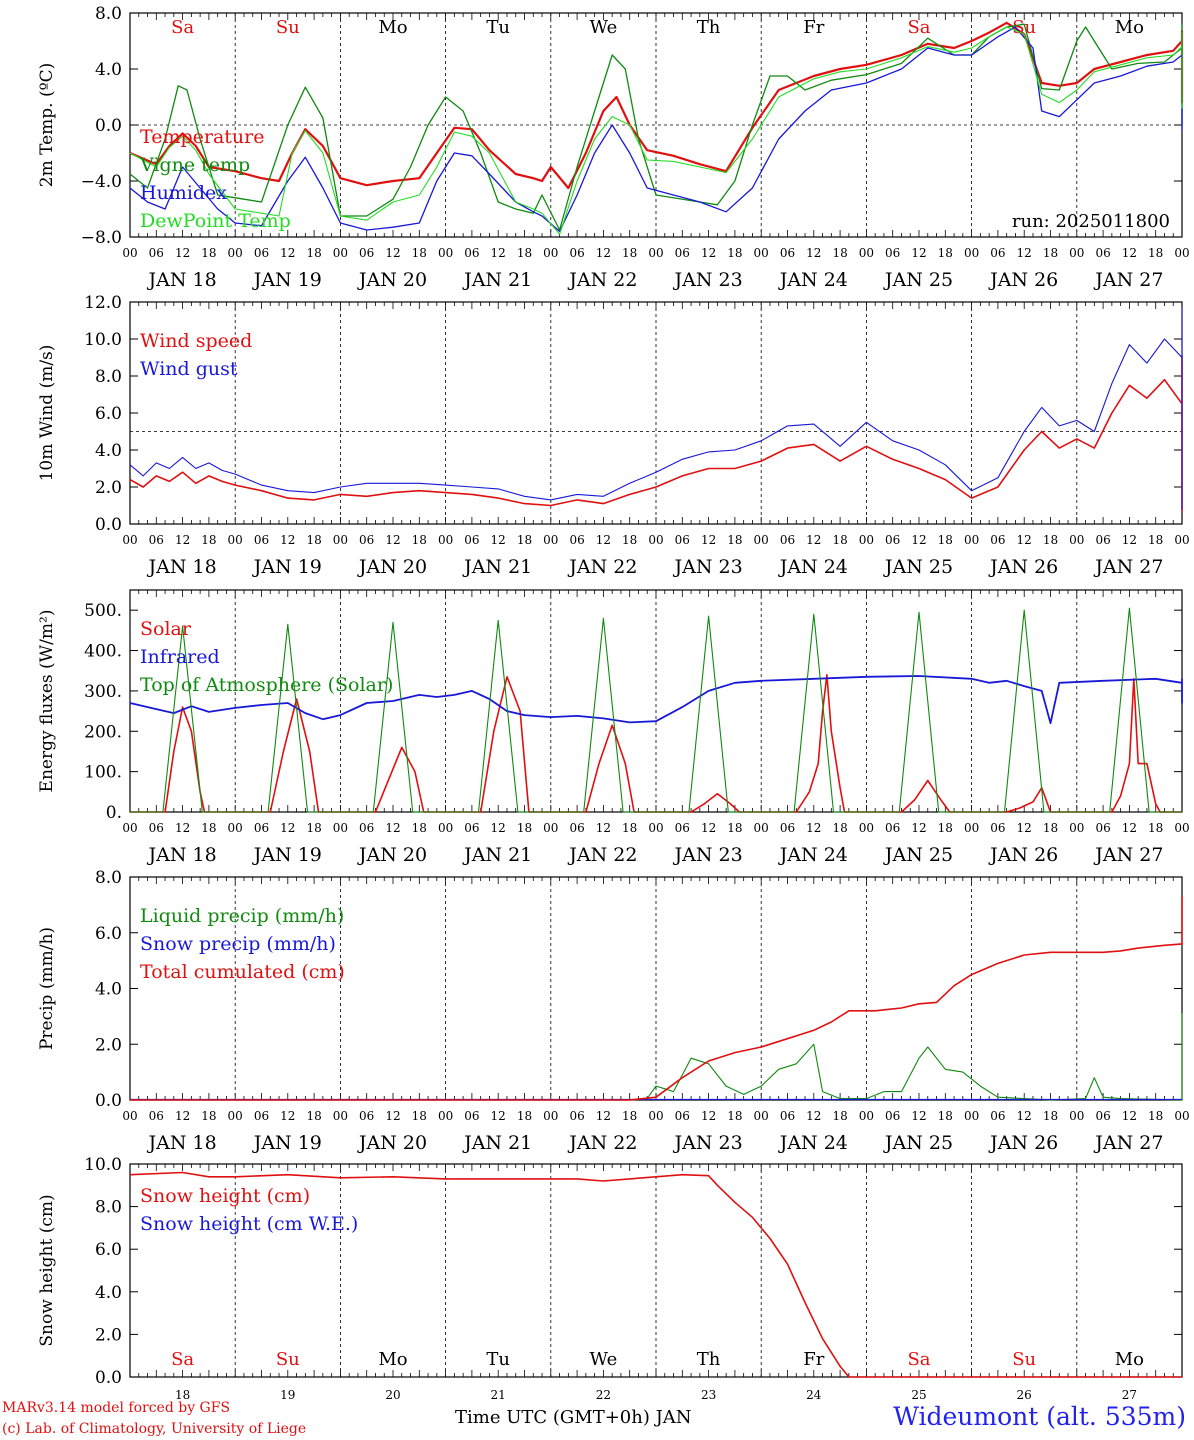 Image resolution: width=1194 pixels, height=1440 pixels. Describe the element at coordinates (1128, 280) in the screenshot. I see `date-label: JAN 27` at that location.